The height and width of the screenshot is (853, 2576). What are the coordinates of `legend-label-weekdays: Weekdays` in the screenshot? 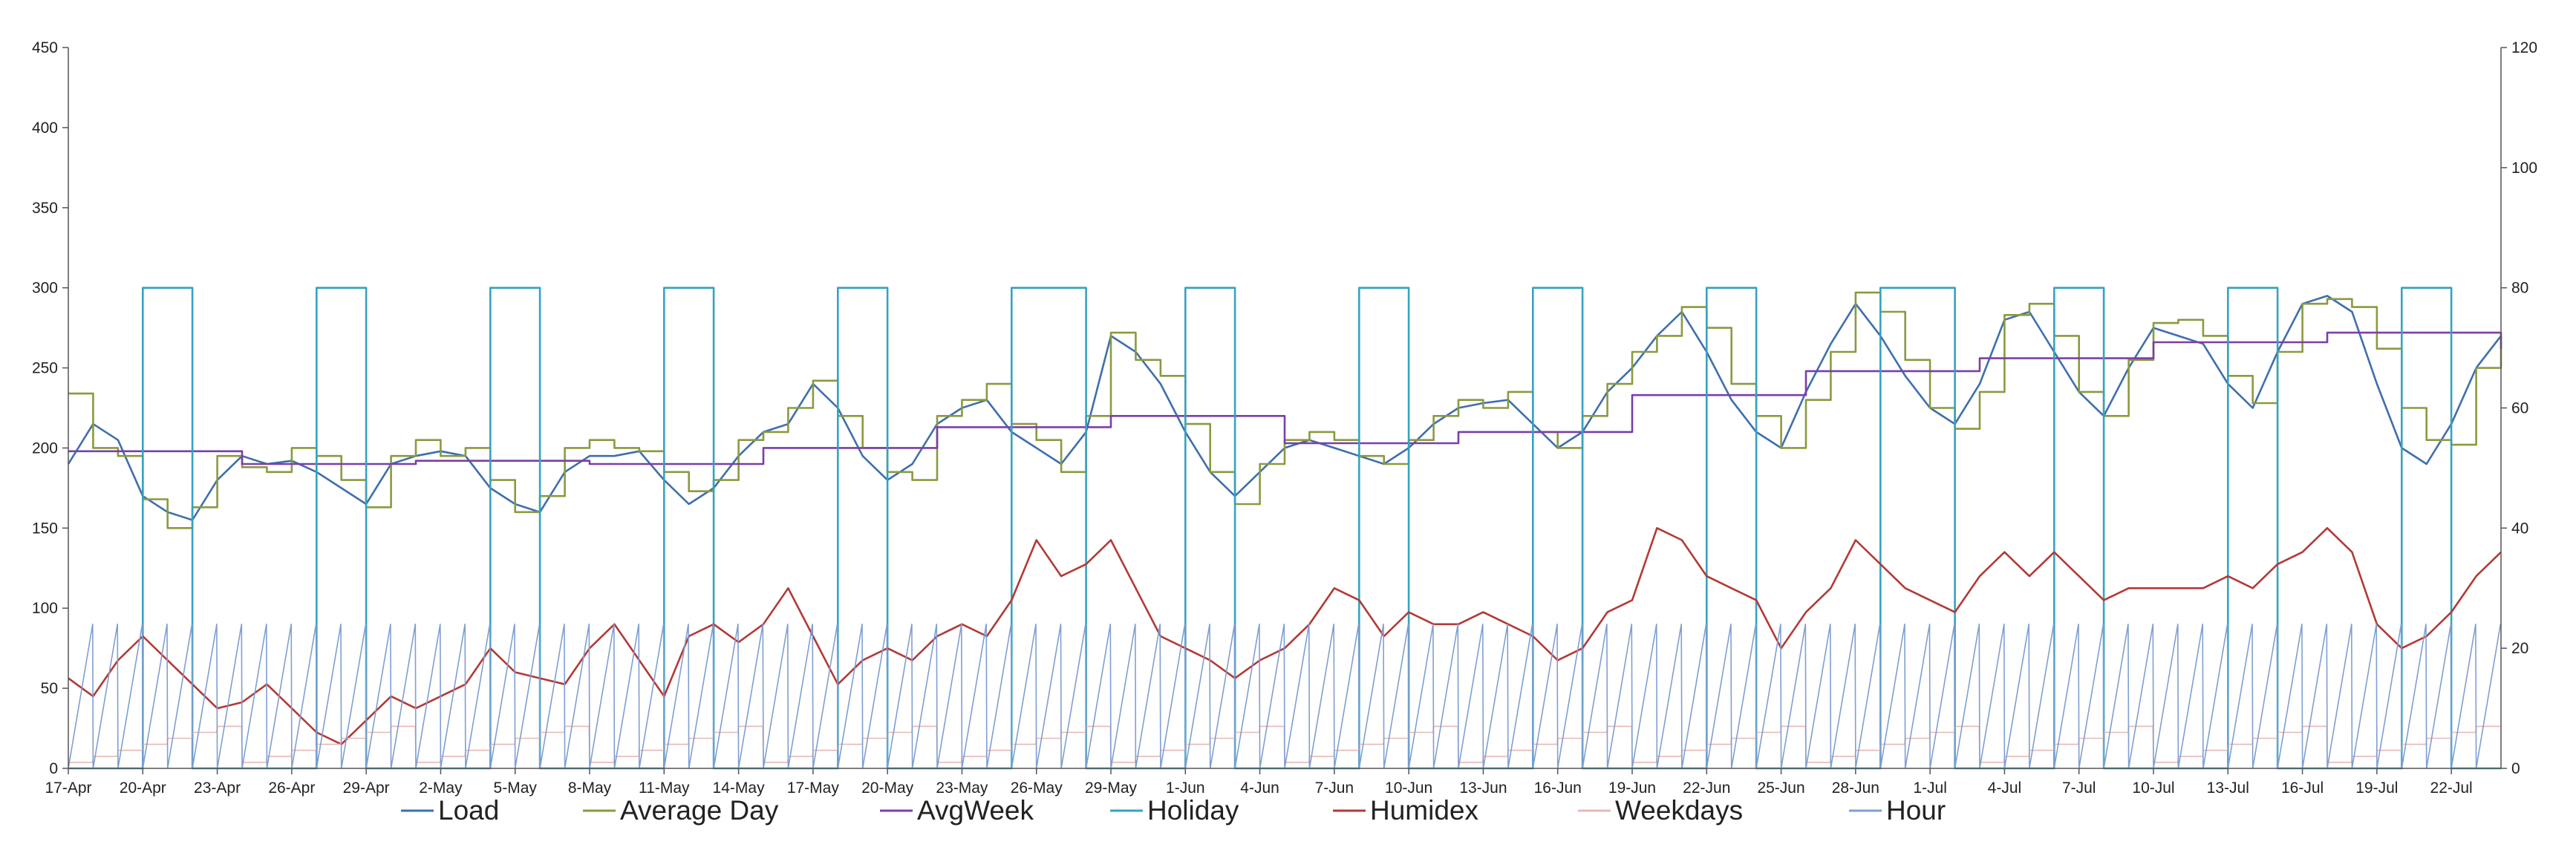 It's located at (1679, 810).